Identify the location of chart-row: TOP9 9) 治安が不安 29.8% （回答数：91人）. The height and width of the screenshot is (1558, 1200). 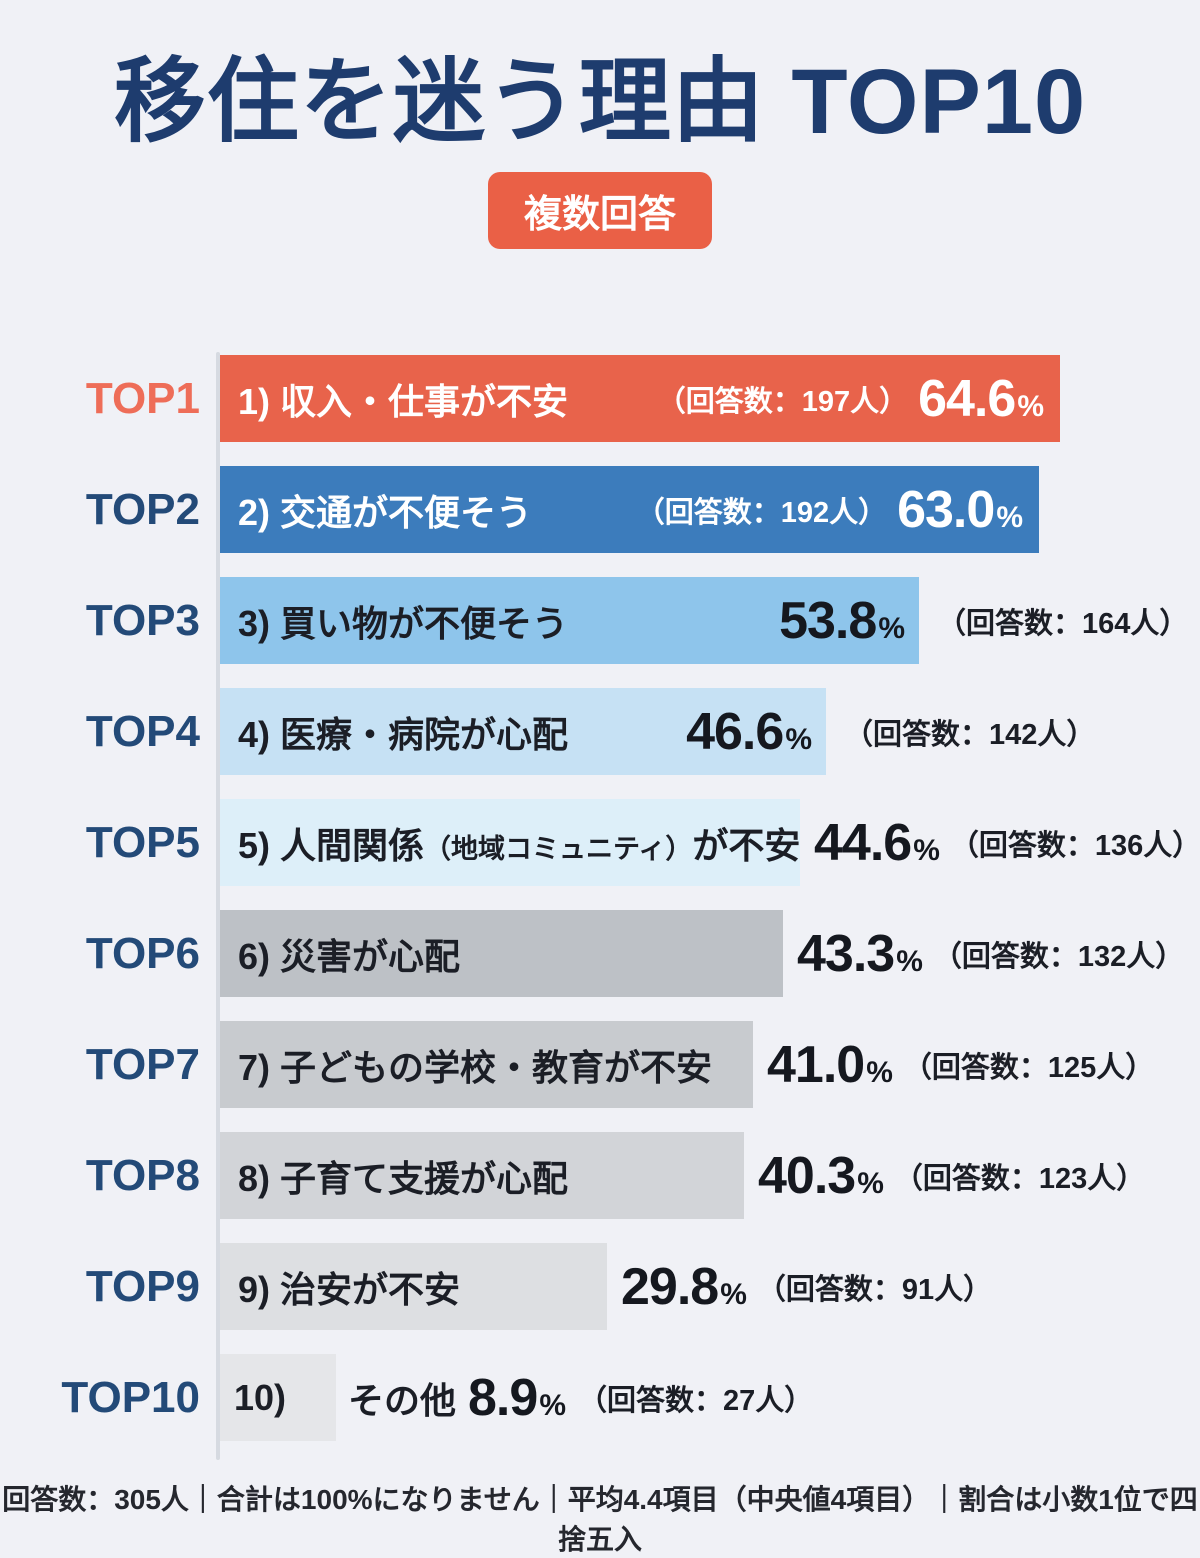
(600, 1286).